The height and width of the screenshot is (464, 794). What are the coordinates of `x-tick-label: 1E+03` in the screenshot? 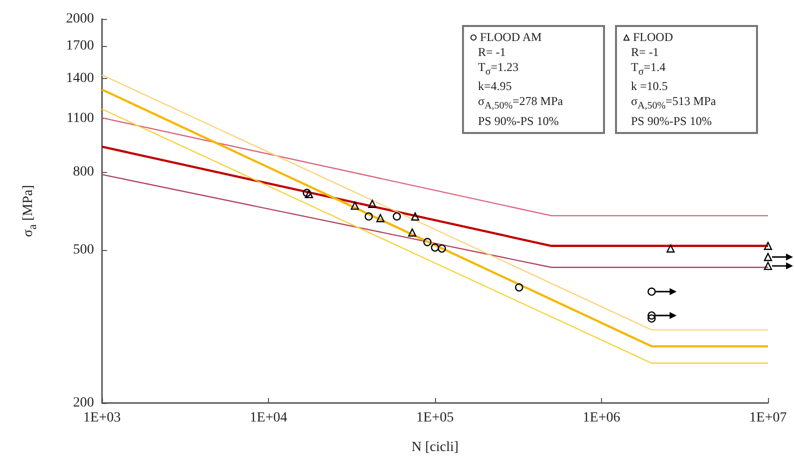 It's located at (102, 418).